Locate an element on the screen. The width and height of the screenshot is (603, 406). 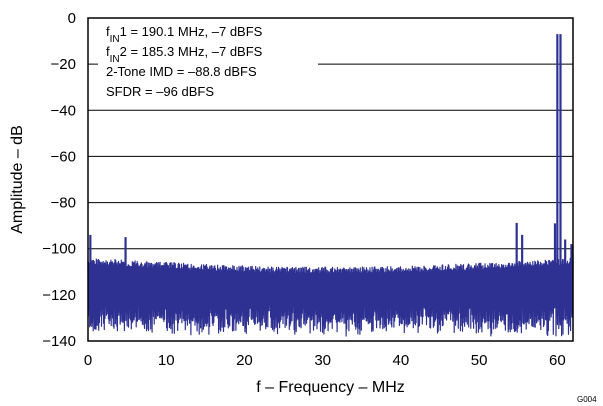
figure-id: G004 is located at coordinates (587, 399).